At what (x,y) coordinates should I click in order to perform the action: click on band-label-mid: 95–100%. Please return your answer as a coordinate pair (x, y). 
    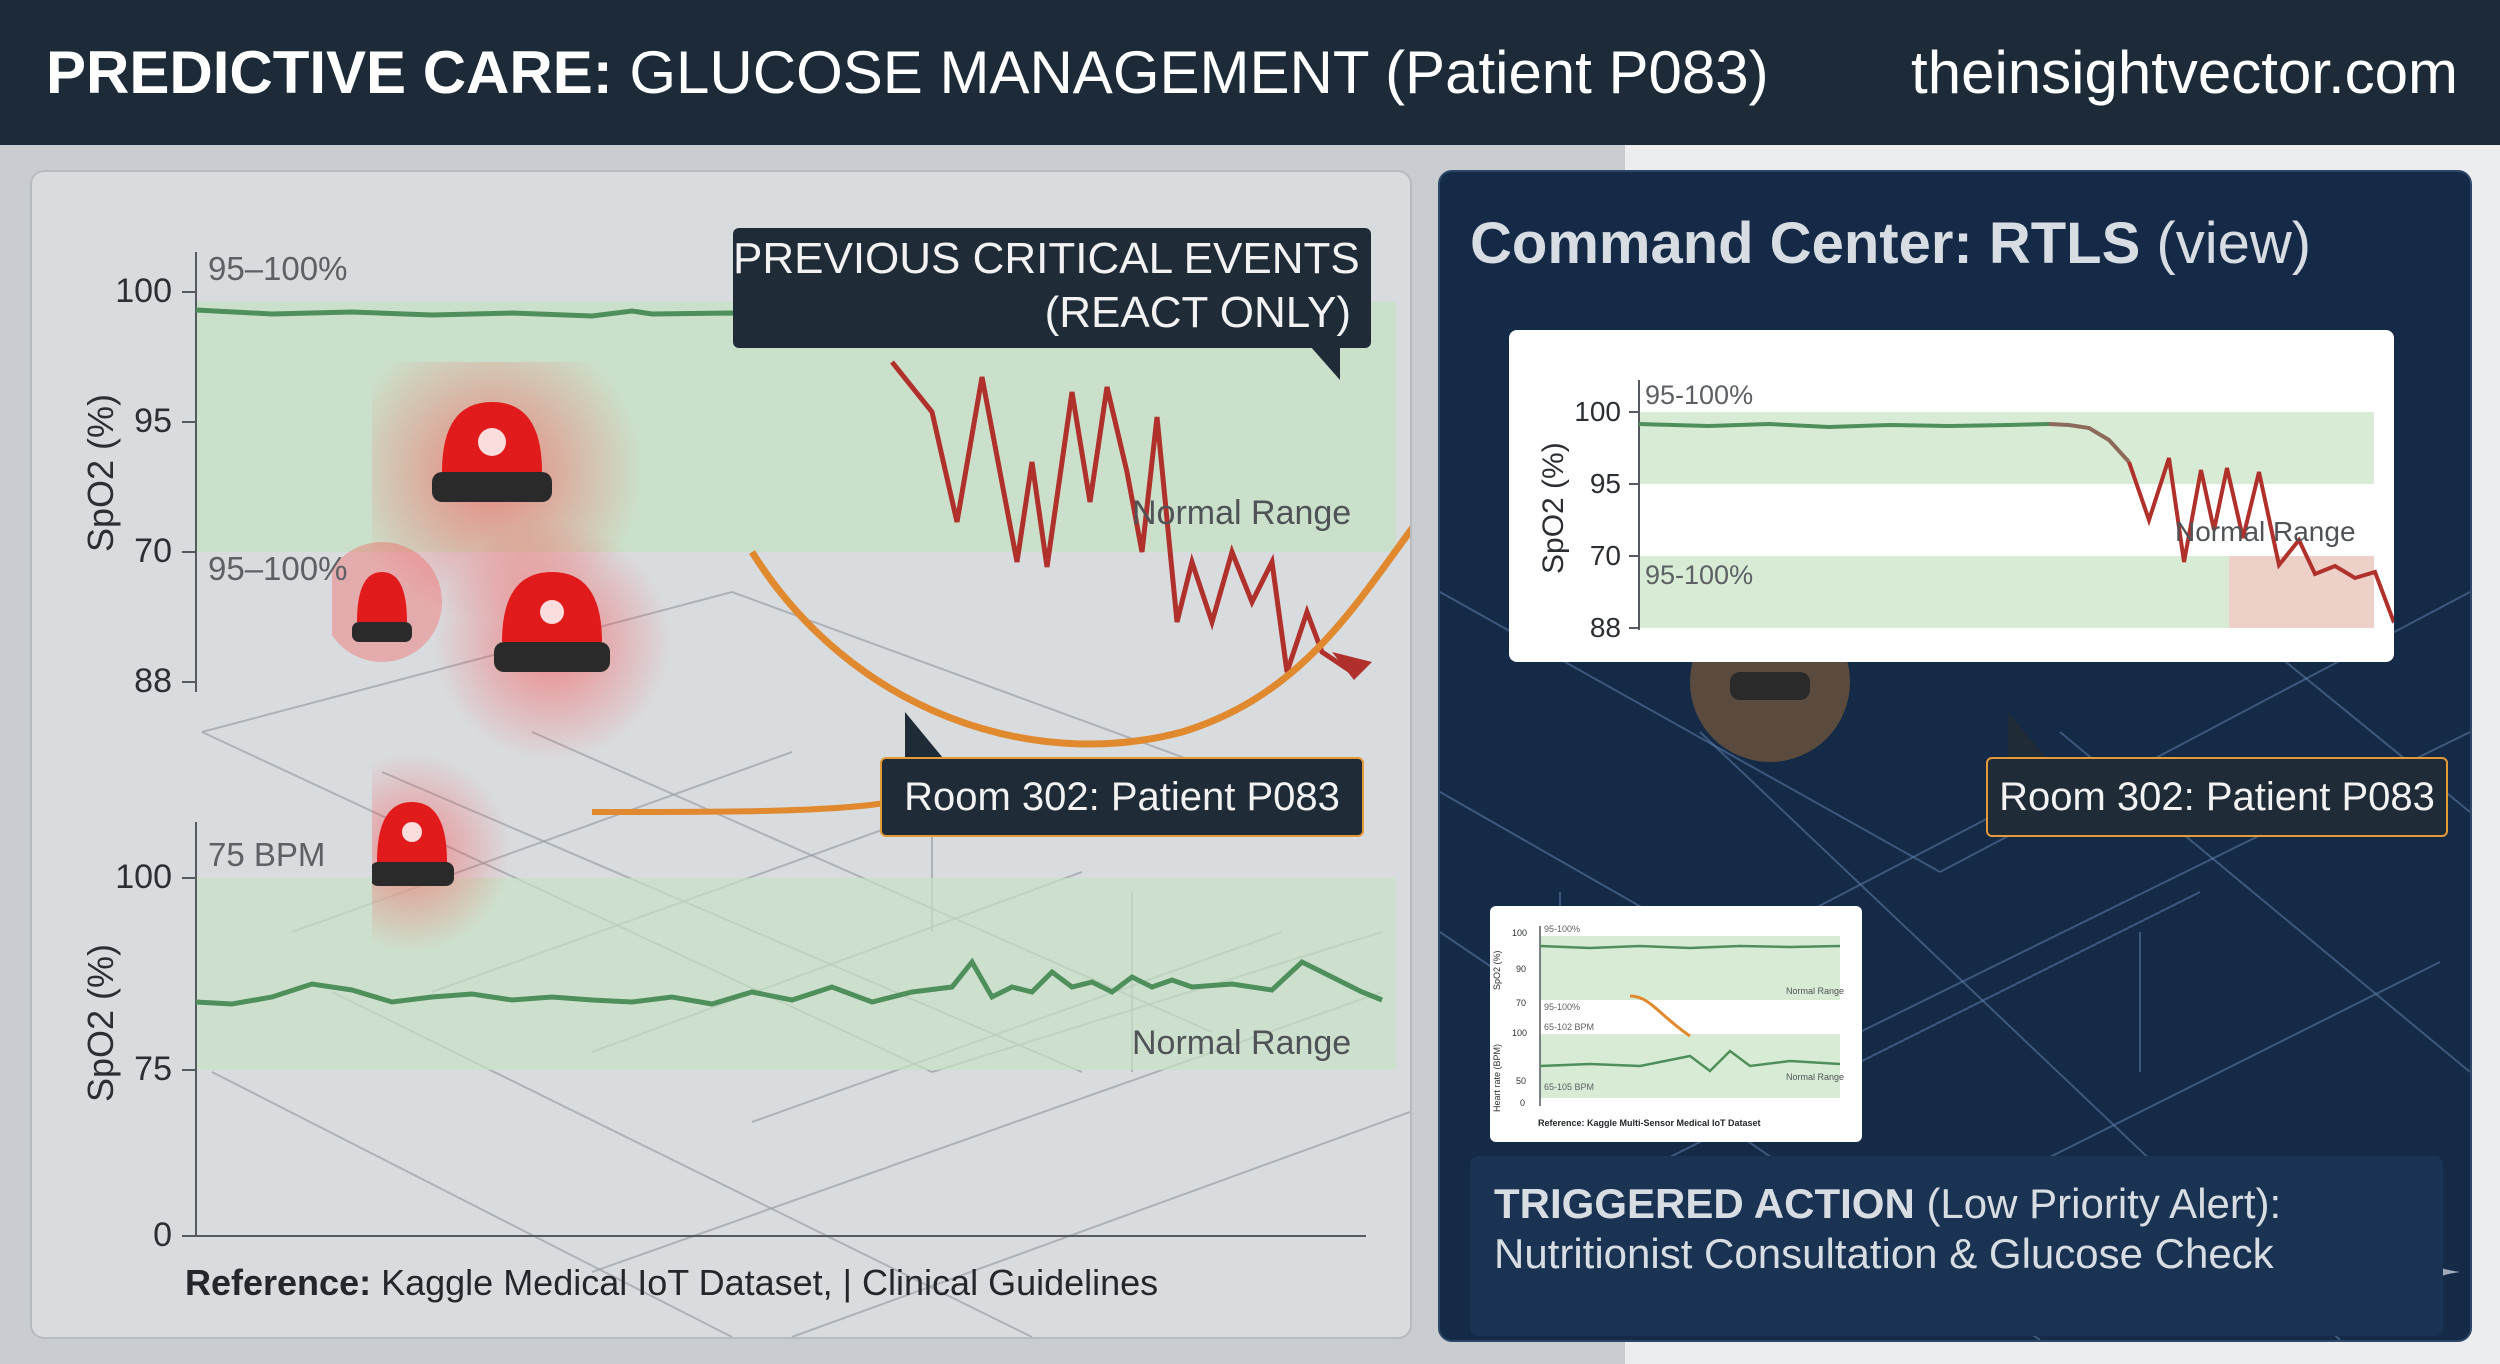
    Looking at the image, I should click on (278, 568).